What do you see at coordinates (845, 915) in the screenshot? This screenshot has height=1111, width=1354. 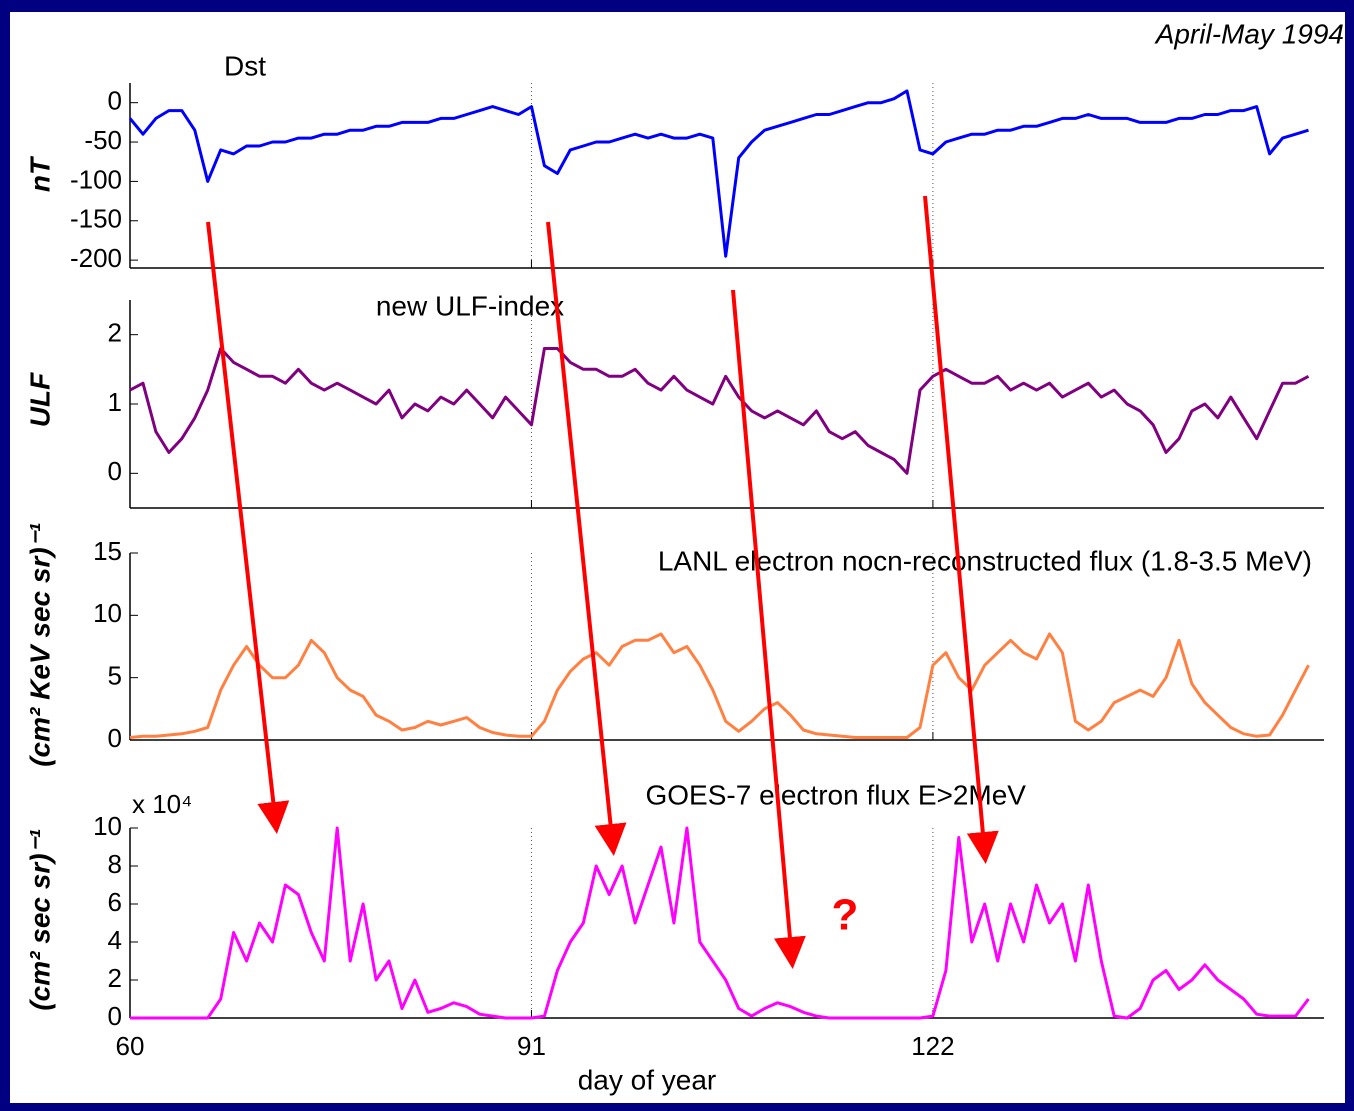 I see `annotation: ?` at bounding box center [845, 915].